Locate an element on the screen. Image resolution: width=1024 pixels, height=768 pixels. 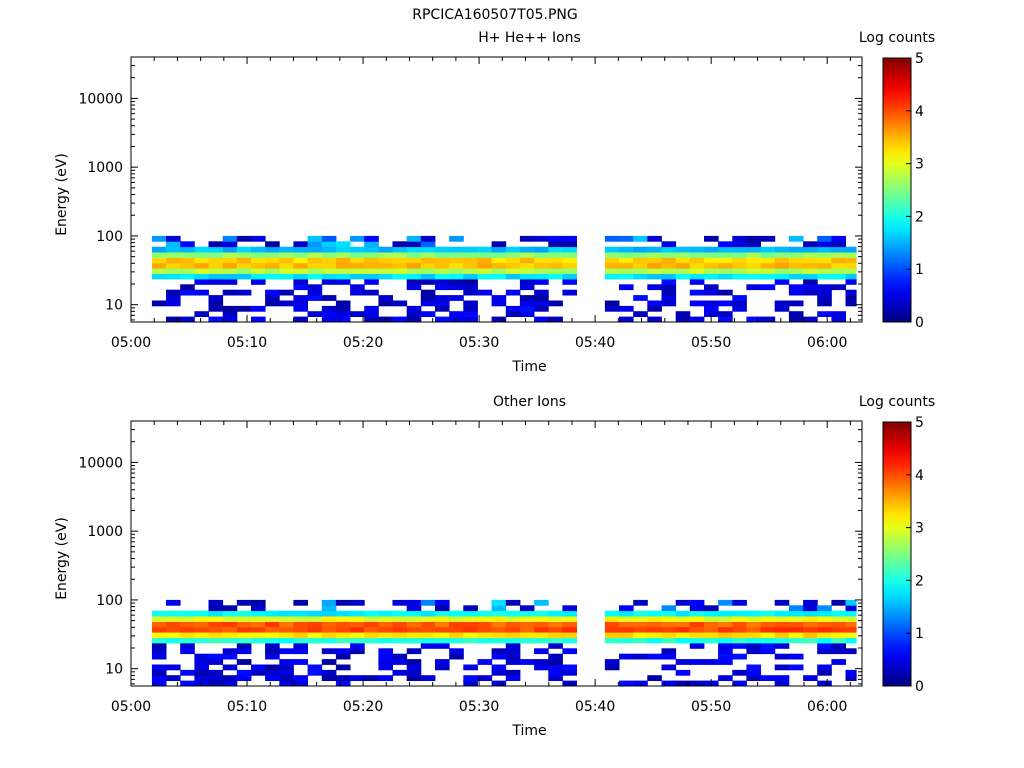
colorbar-tick-label: 4 is located at coordinates (919, 476).